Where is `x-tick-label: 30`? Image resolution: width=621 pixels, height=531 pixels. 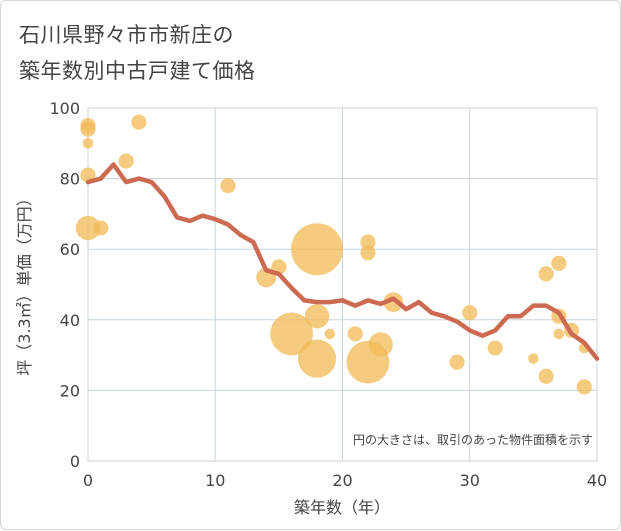 x-tick-label: 30 is located at coordinates (470, 480).